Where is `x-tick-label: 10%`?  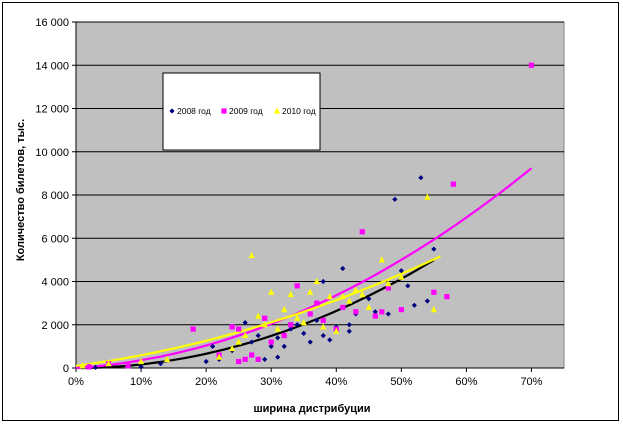 x-tick-label: 10% is located at coordinates (141, 382).